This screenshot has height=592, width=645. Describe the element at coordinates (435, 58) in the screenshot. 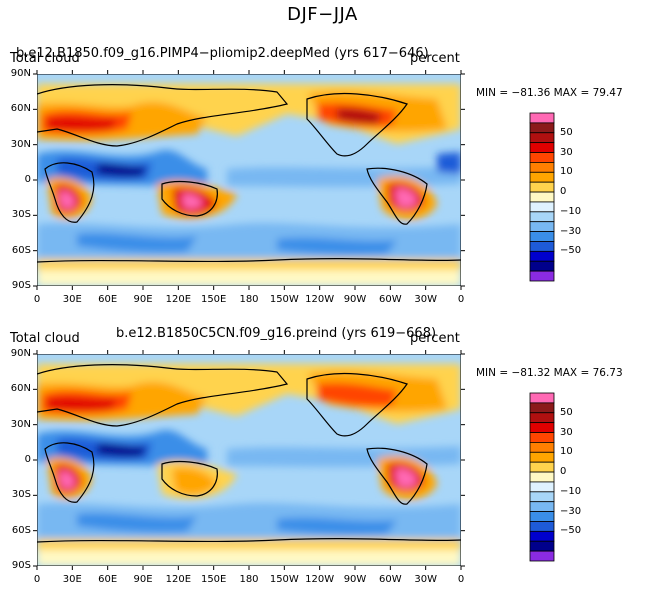

I see `panel-1-right-title: percent` at that location.